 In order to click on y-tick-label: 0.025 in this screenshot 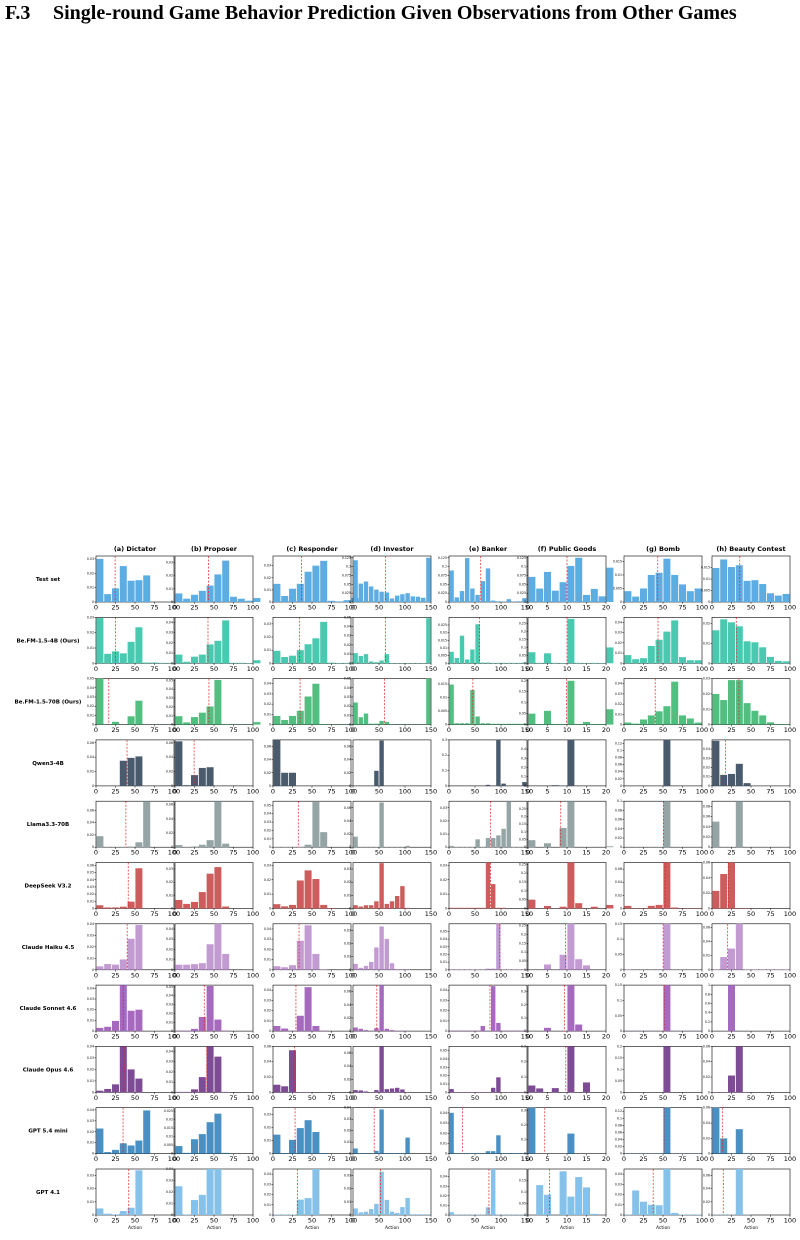, I will do `click(168, 1111)`.